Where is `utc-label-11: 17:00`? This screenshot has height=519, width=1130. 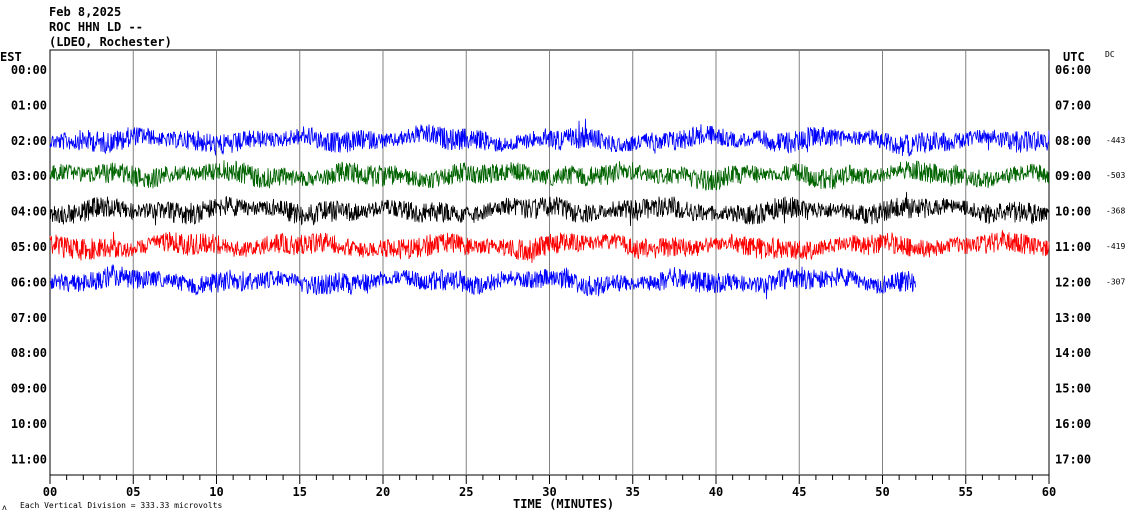
utc-label-11: 17:00 is located at coordinates (1073, 459).